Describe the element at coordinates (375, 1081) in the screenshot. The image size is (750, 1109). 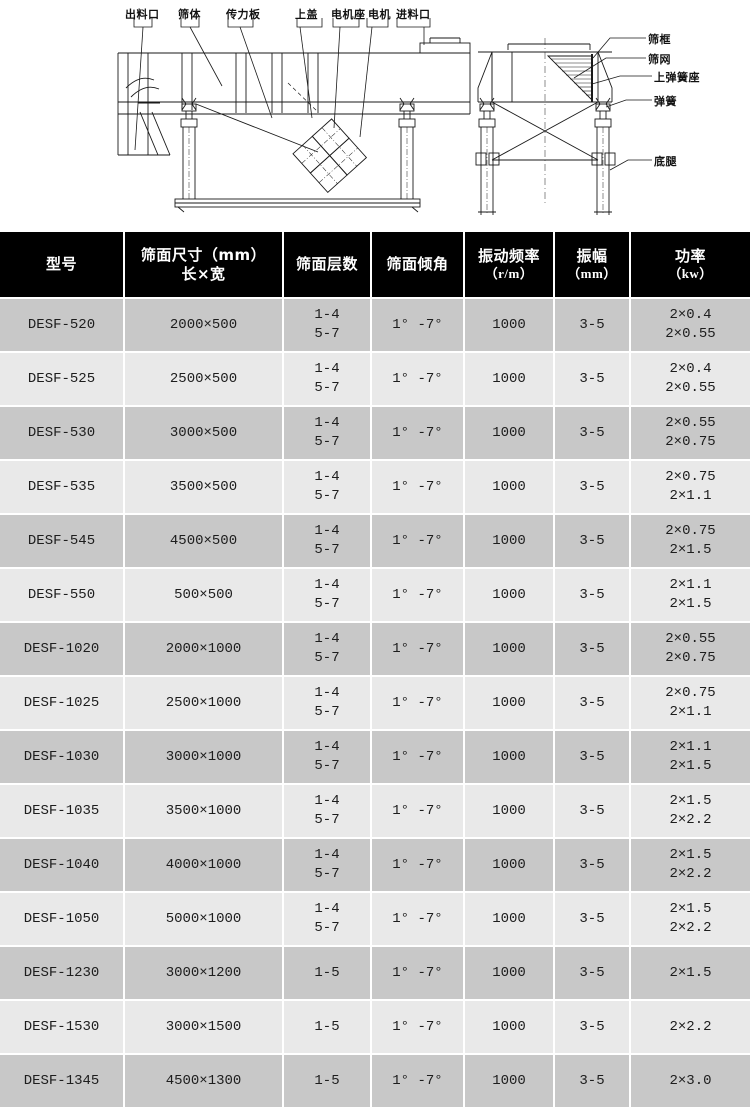
I see `table-row: DESF-1345 4500×1300 1-5 1° -7° 1000 3-5 2×3.0` at that location.